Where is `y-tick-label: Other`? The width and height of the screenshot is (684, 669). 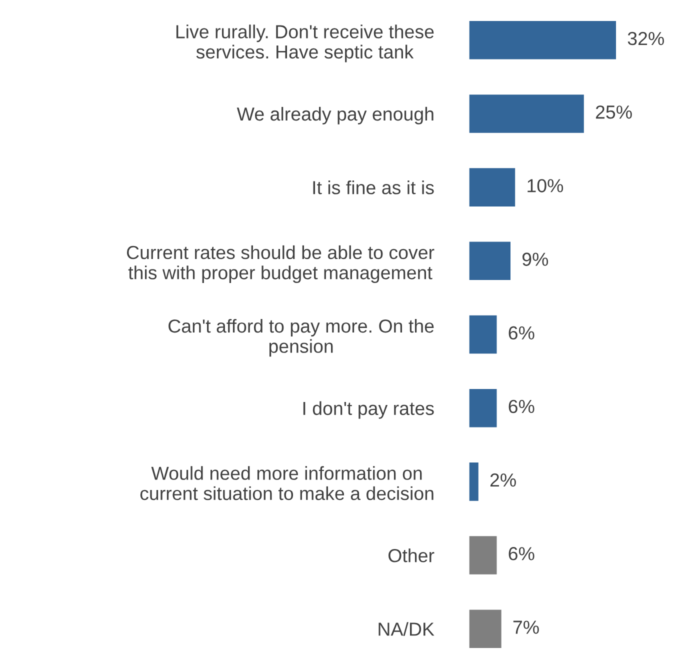
y-tick-label: Other is located at coordinates (411, 555).